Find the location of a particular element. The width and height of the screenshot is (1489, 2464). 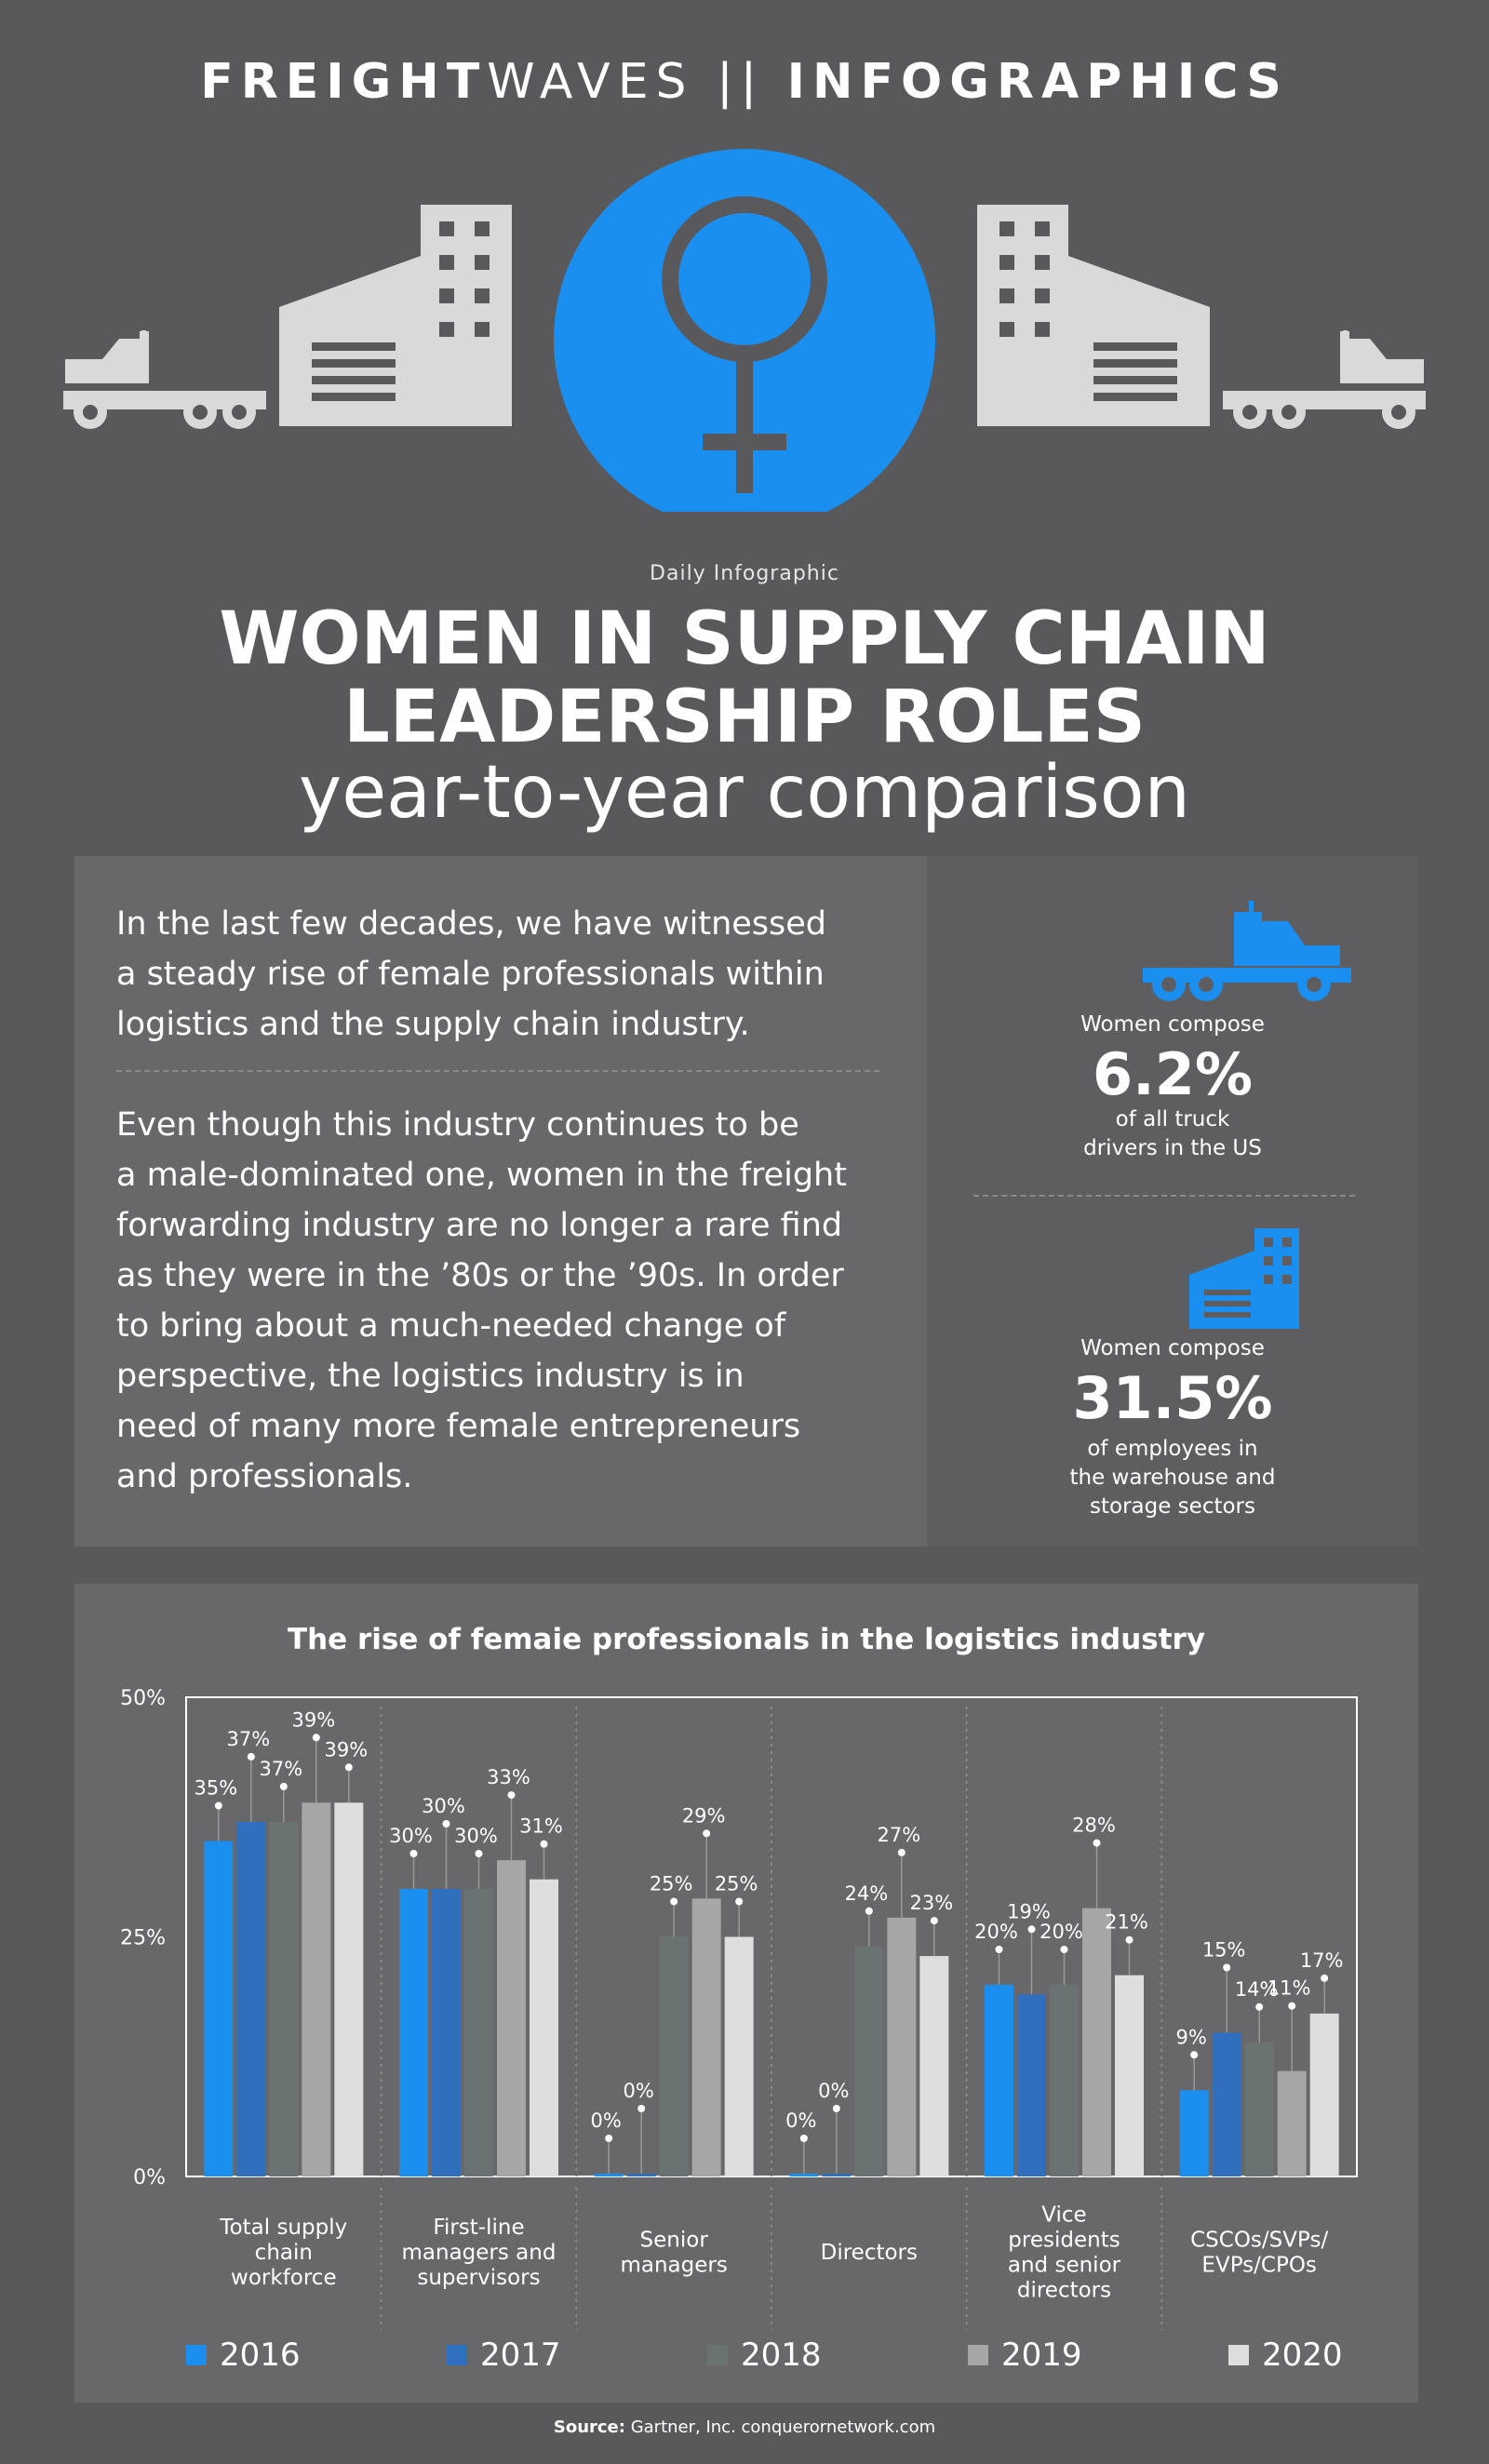

category-label: First-line is located at coordinates (479, 2228).